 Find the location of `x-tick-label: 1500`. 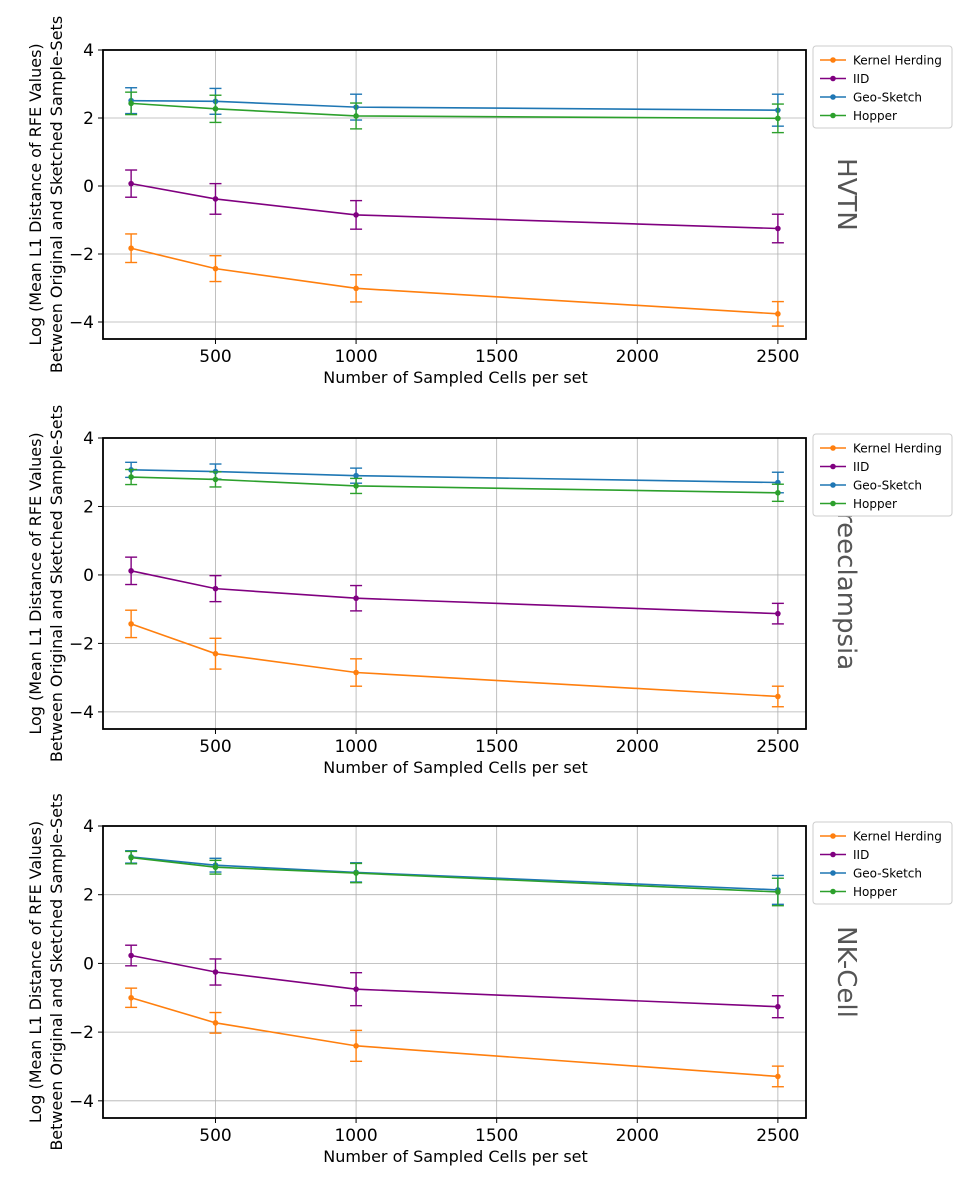

x-tick-label: 1500 is located at coordinates (496, 1136).